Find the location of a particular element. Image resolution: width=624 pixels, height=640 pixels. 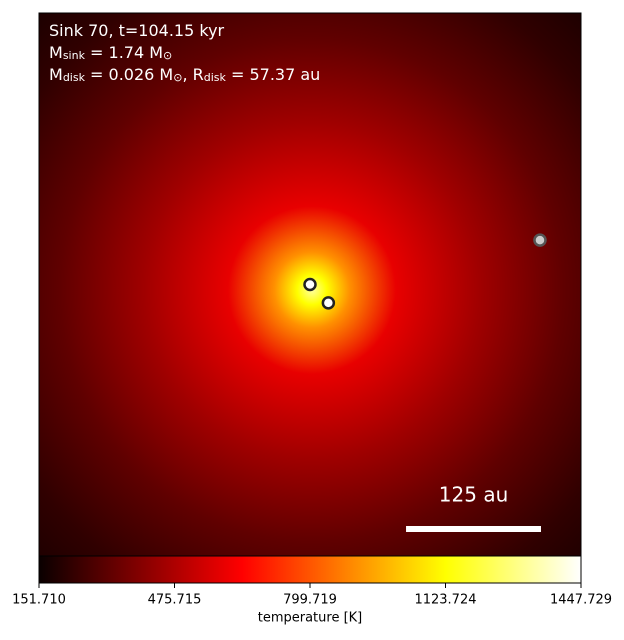

annotation-text: = 0.026 M is located at coordinates (129, 74).